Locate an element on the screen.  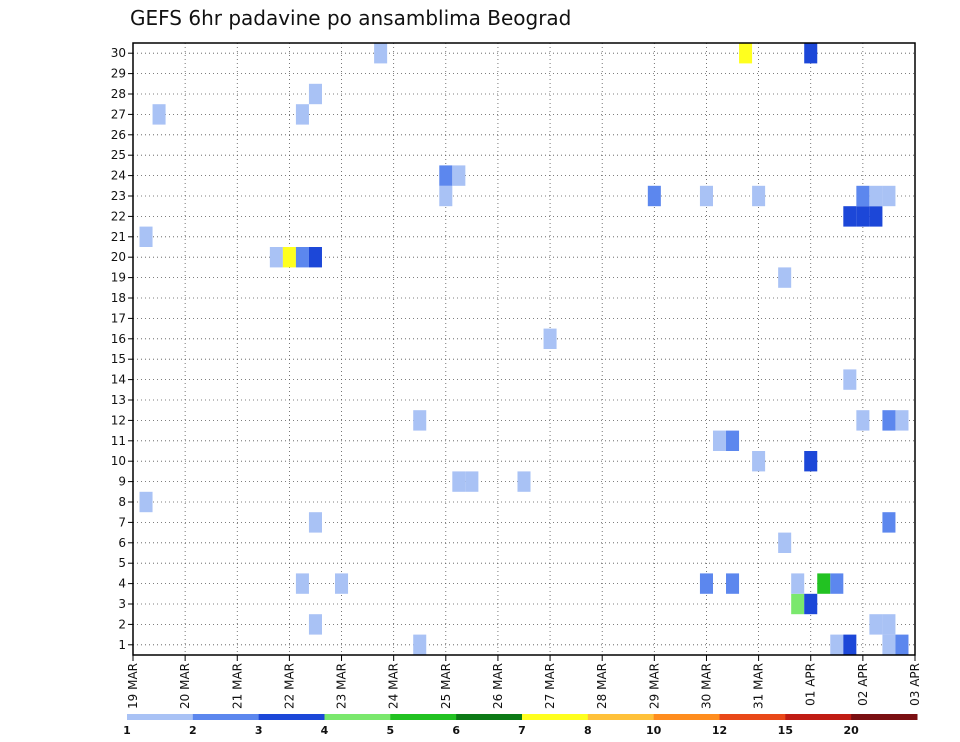
colorbar-label: 3 is located at coordinates (259, 730).